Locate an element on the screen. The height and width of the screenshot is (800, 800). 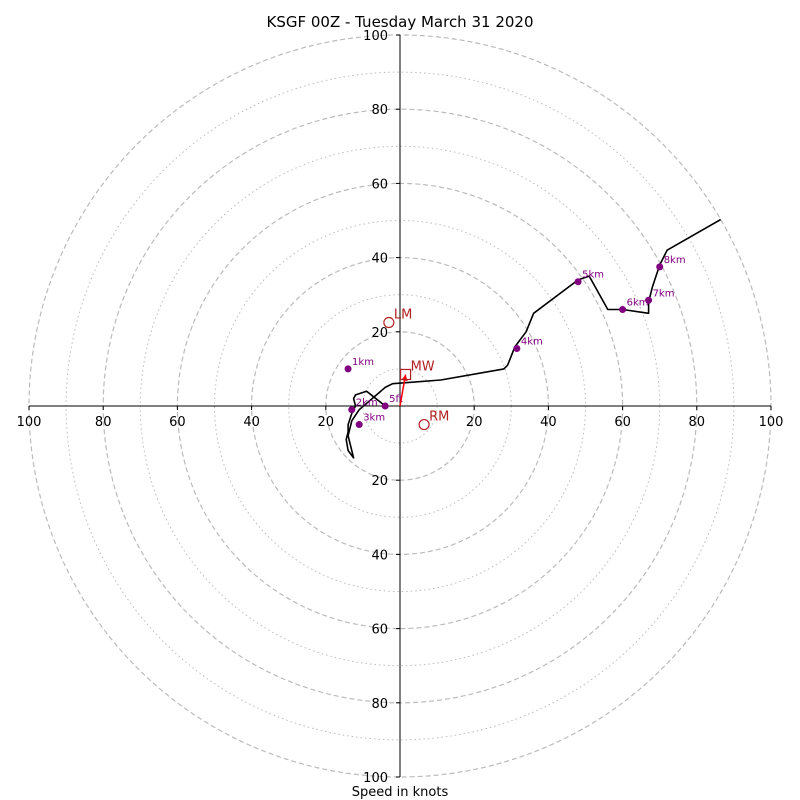
height-marker-label: 1km is located at coordinates (363, 362).